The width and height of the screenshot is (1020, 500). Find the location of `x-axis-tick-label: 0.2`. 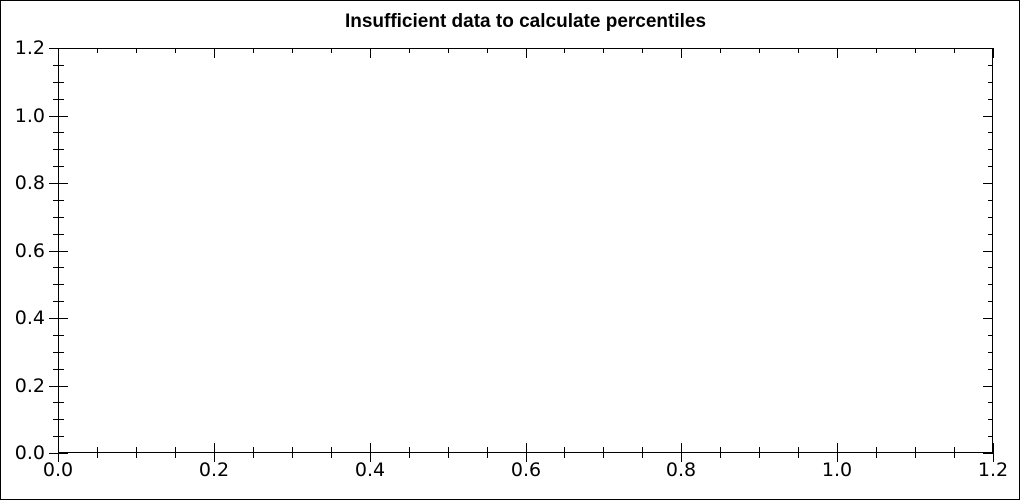

x-axis-tick-label: 0.2 is located at coordinates (214, 470).